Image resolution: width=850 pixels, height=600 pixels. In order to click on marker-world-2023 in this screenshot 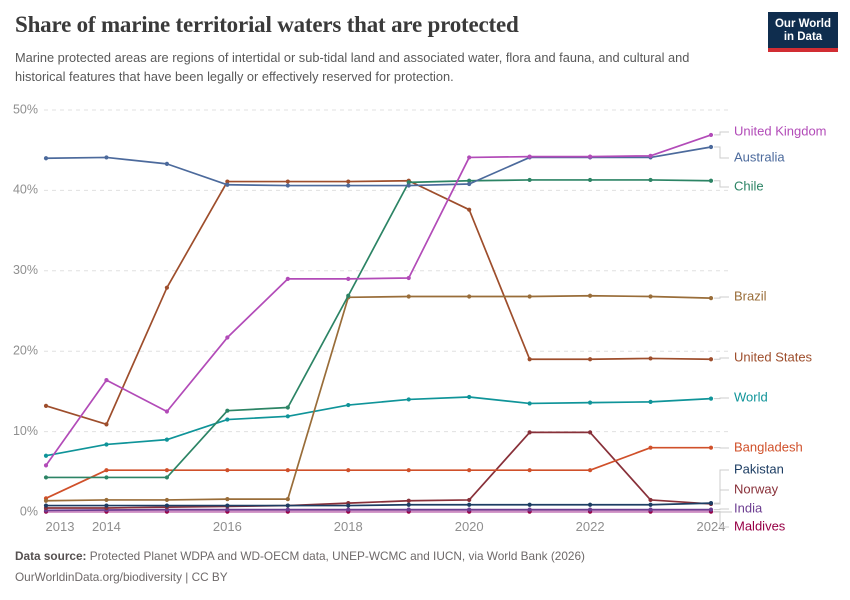, I will do `click(650, 401)`.